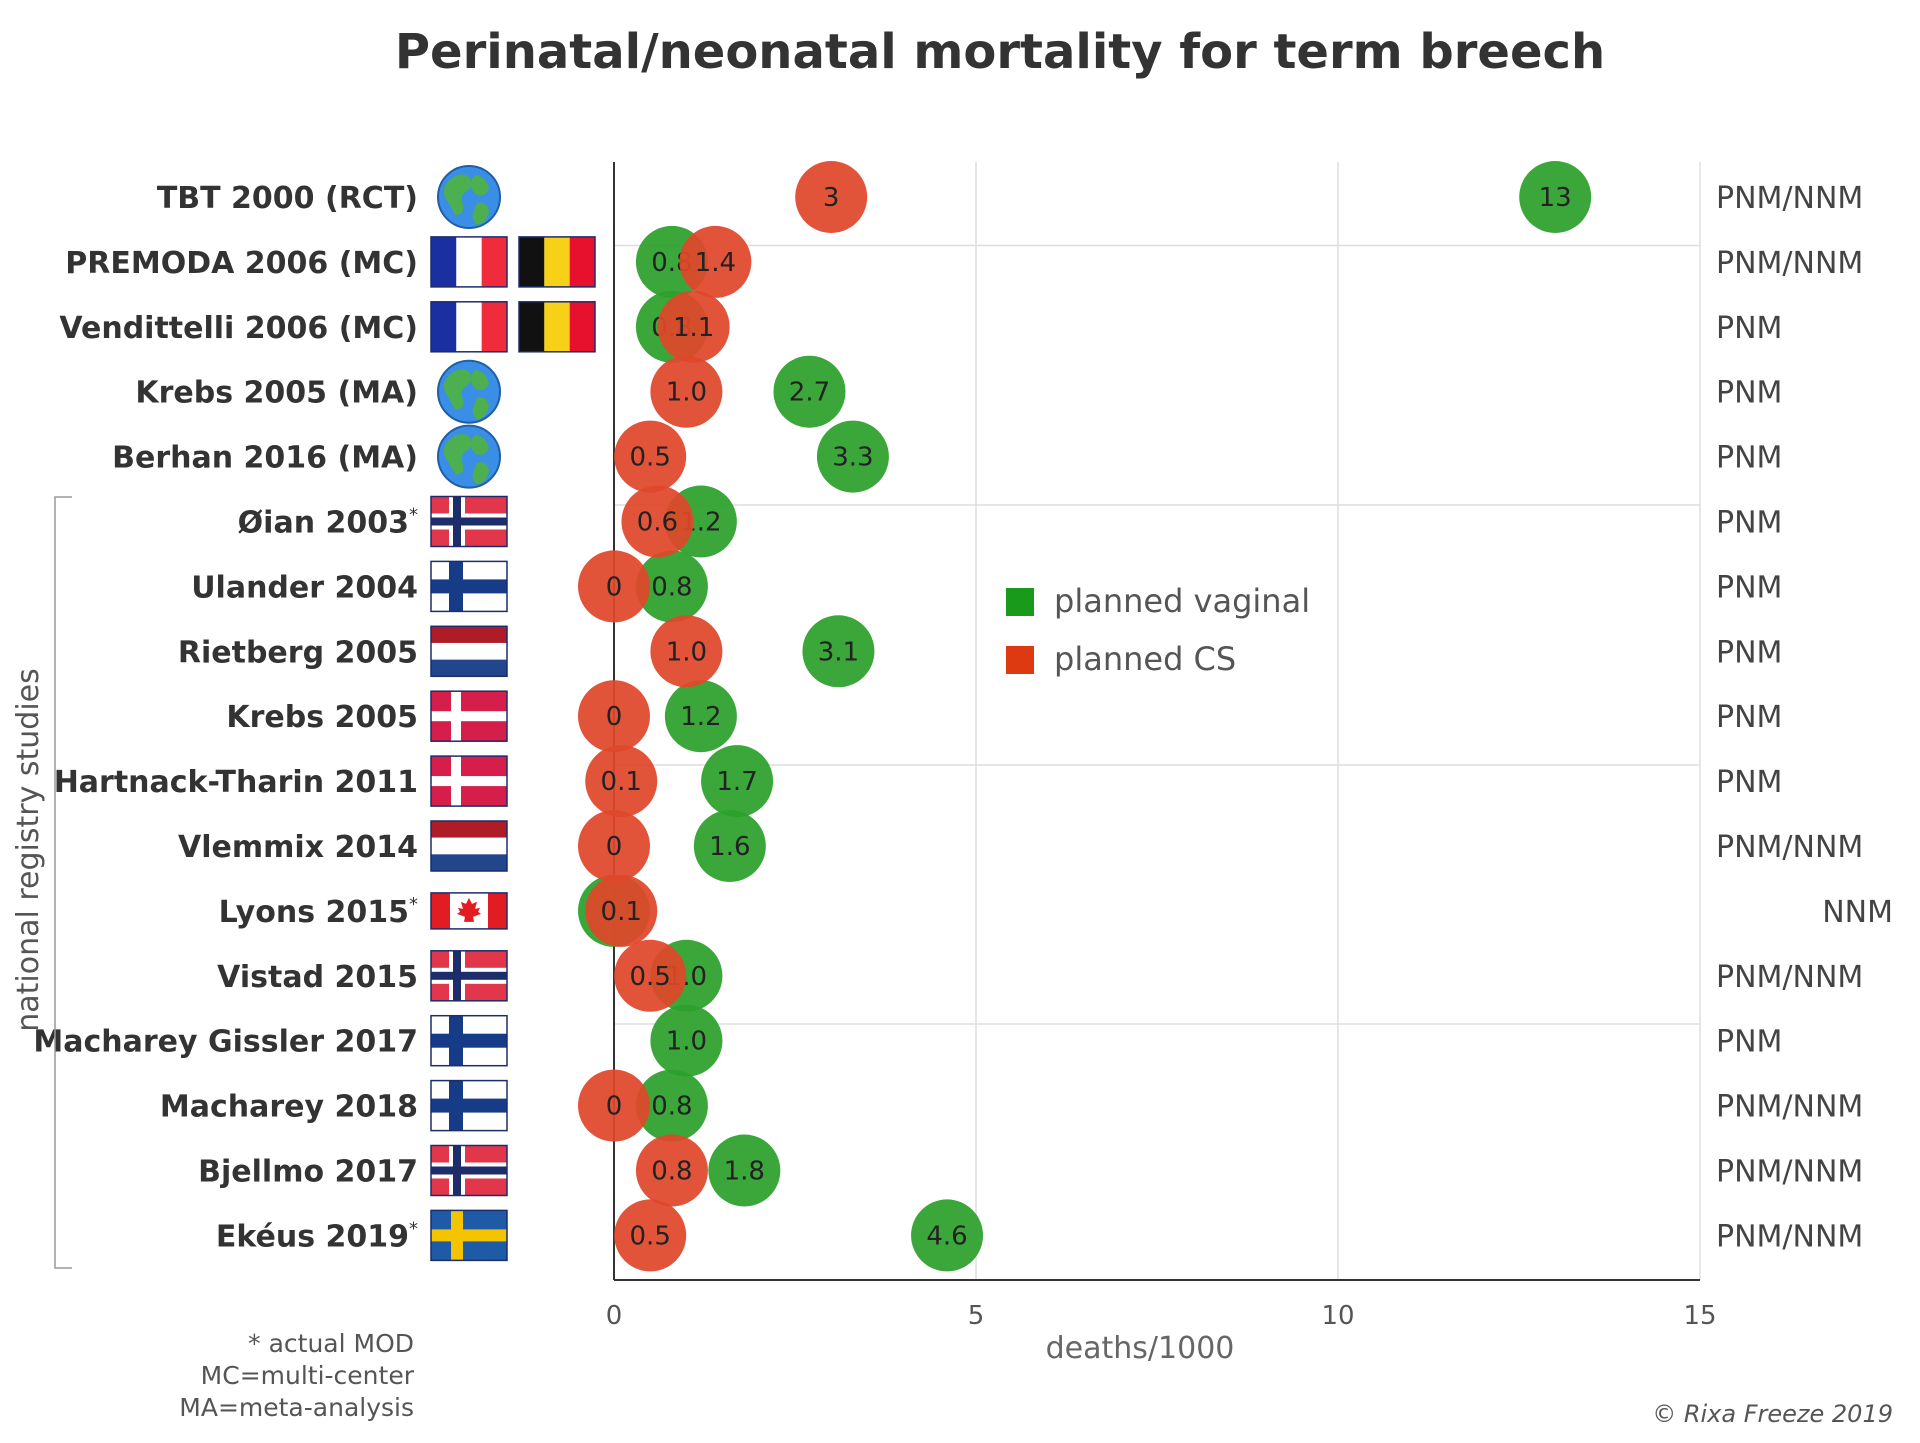 Image resolution: width=1920 pixels, height=1443 pixels. I want to click on footnote-line: MA=meta-analysis, so click(296, 1407).